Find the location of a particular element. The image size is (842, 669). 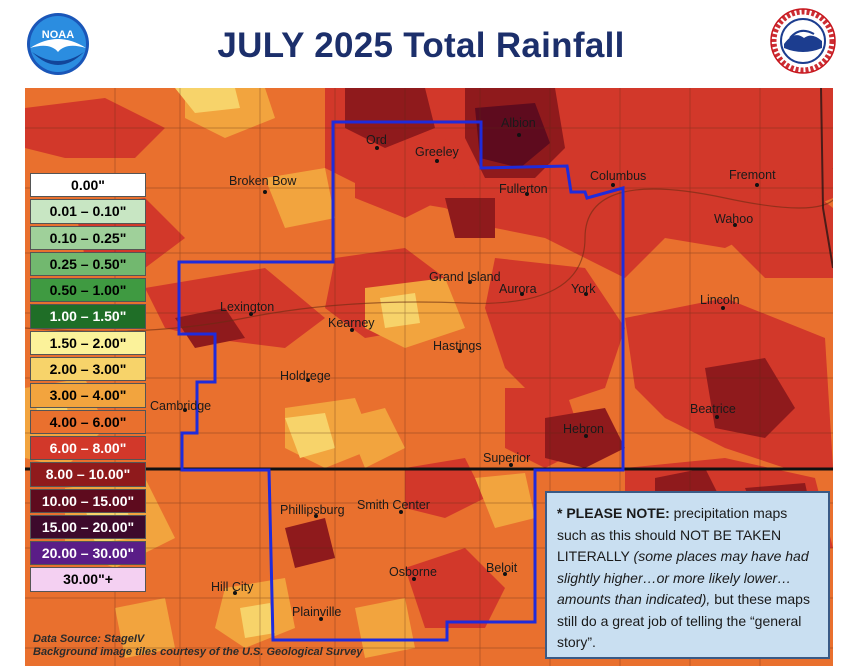

city-label: York is located at coordinates (583, 289).